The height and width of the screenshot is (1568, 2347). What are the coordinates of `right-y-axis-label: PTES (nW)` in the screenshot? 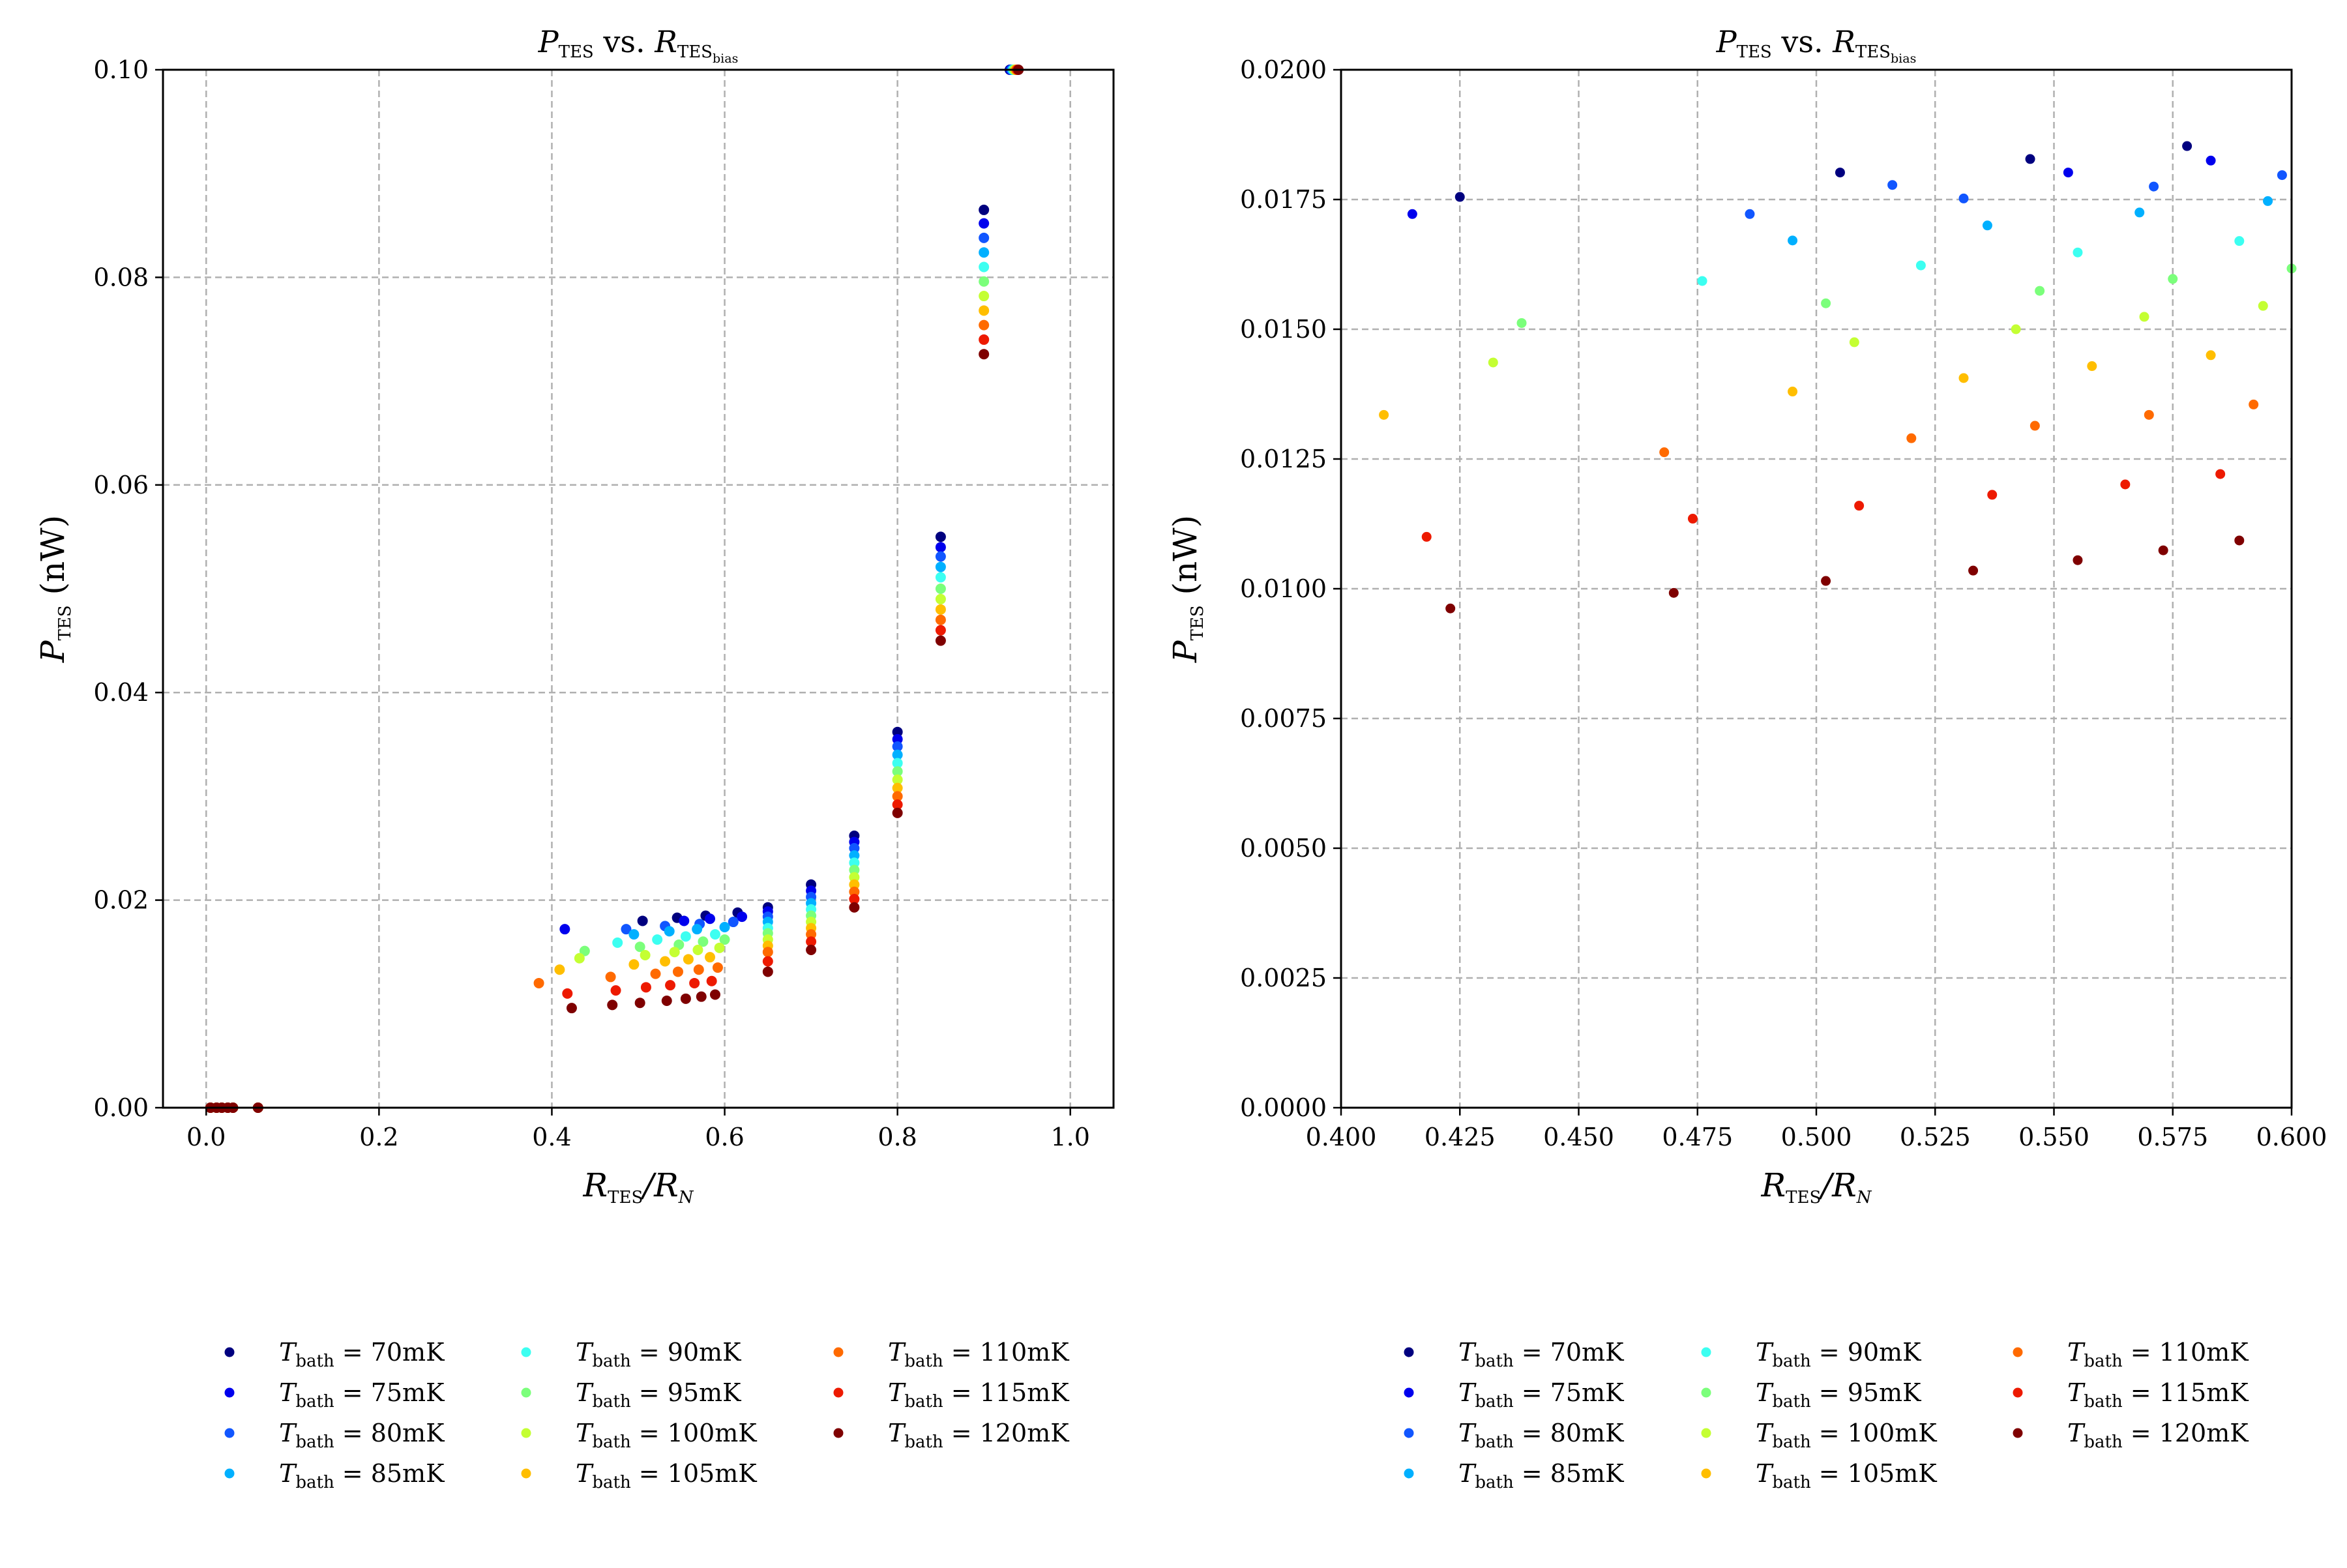 It's located at (1186, 589).